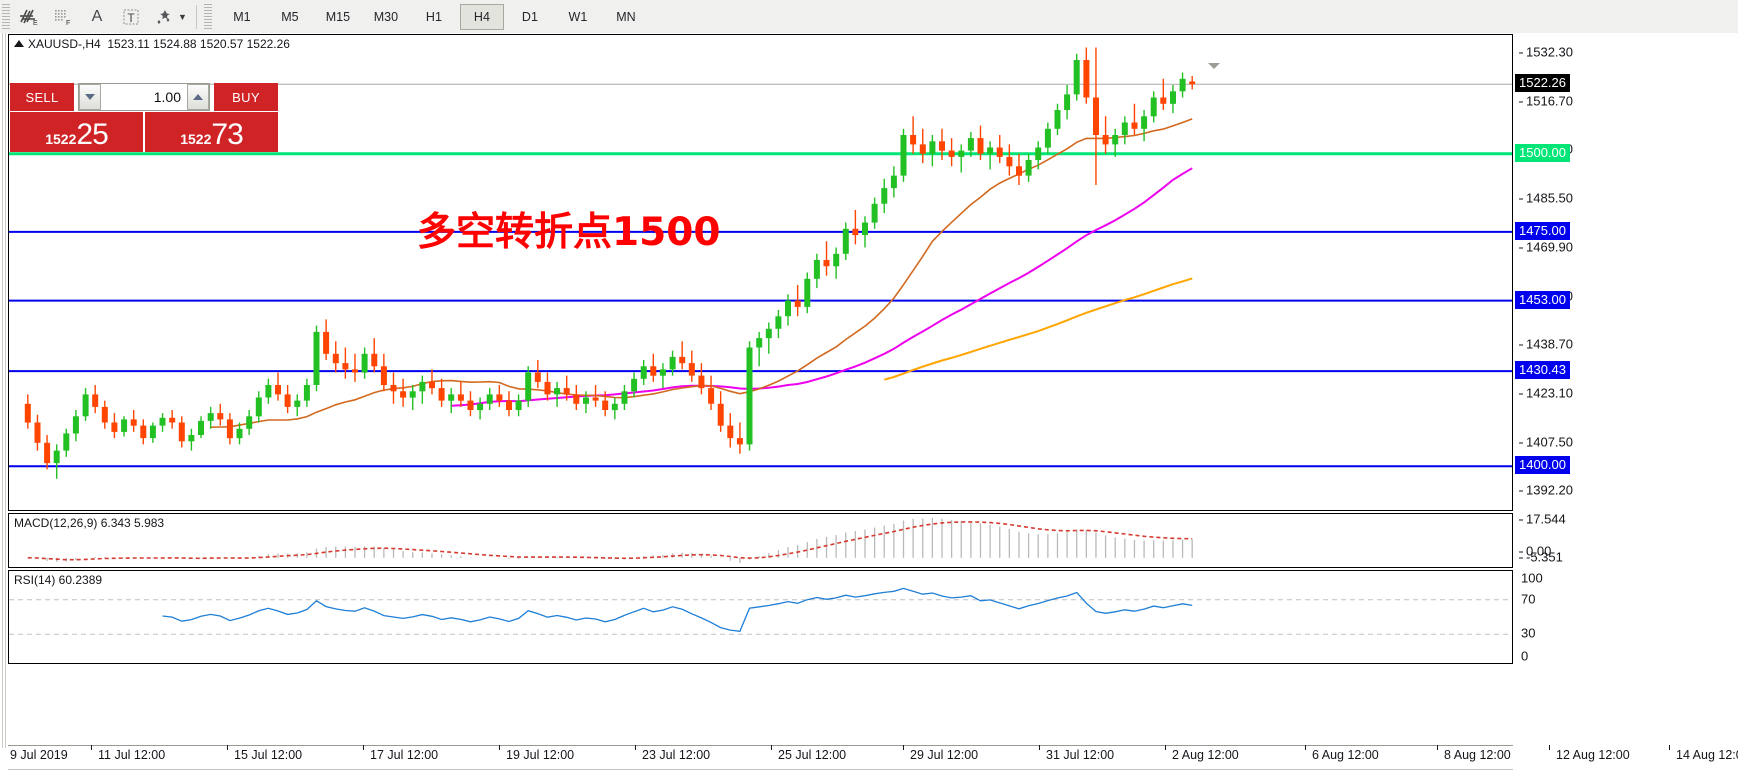 The width and height of the screenshot is (1738, 770). Describe the element at coordinates (35, 23) in the screenshot. I see `svg-text: E` at that location.